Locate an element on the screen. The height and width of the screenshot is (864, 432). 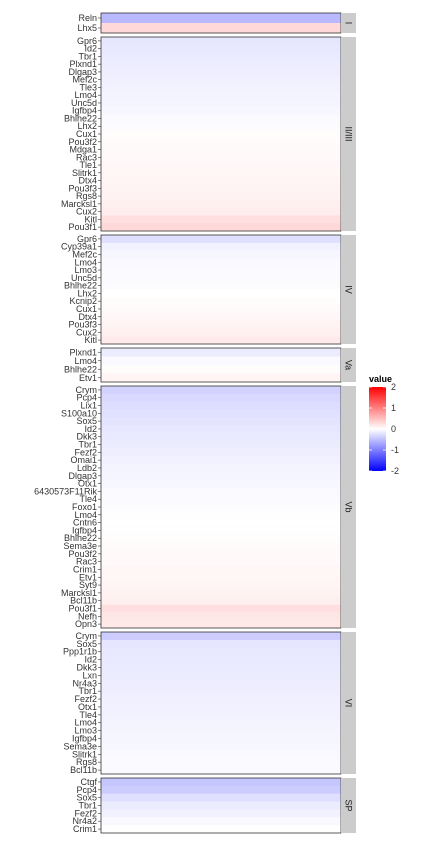
gene-label: Nefh is located at coordinates (87, 616).